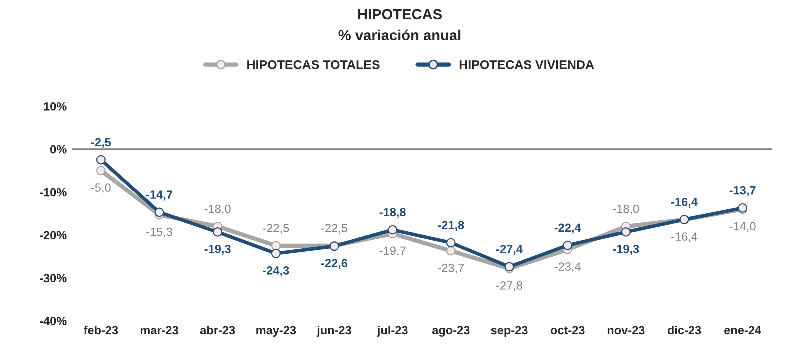  Describe the element at coordinates (509, 250) in the screenshot. I see `data-label: -27,4` at that location.